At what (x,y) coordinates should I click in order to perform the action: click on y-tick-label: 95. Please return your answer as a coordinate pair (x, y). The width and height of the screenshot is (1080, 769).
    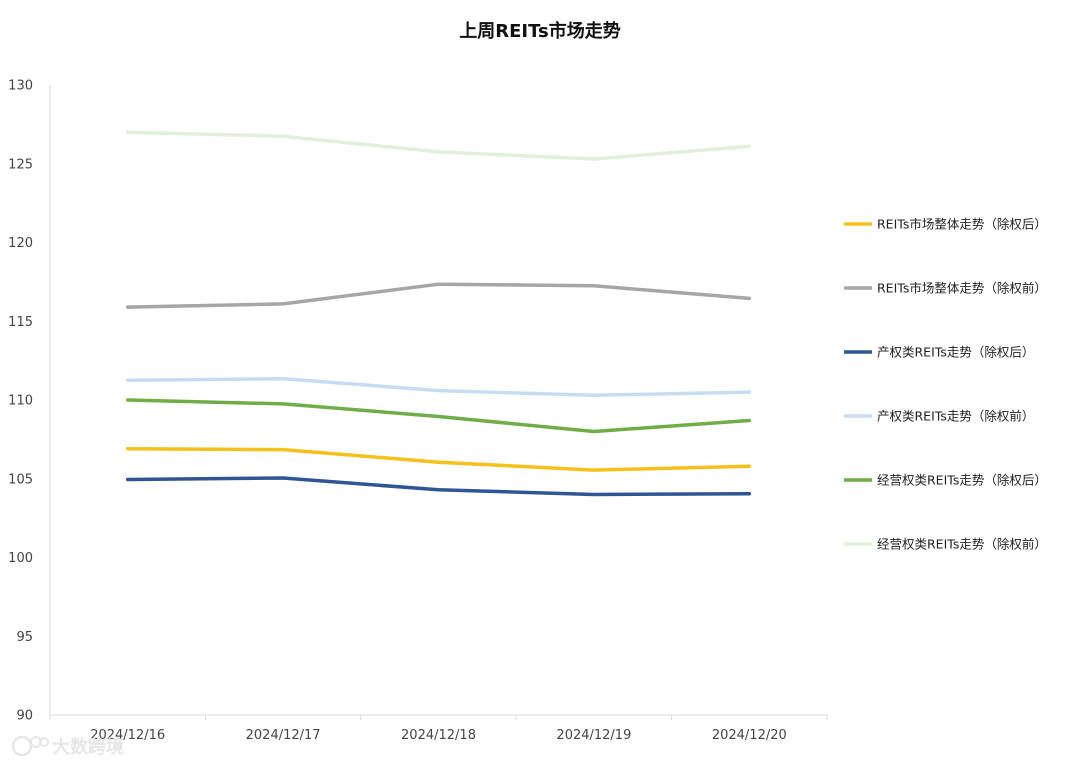
    Looking at the image, I should click on (24, 637).